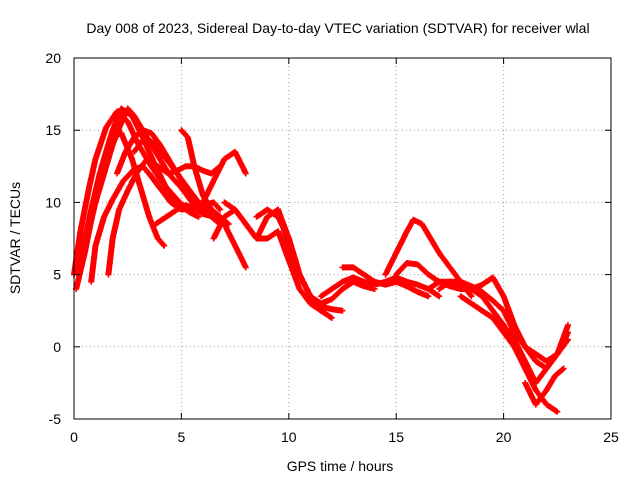 Image resolution: width=640 pixels, height=480 pixels. I want to click on x-tick-label: 10, so click(289, 437).